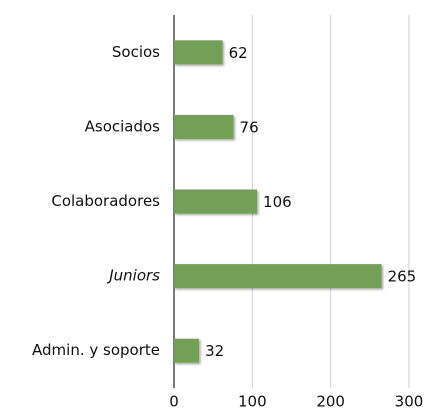 The width and height of the screenshot is (427, 412). What do you see at coordinates (402, 277) in the screenshot?
I see `value-label: 265` at bounding box center [402, 277].